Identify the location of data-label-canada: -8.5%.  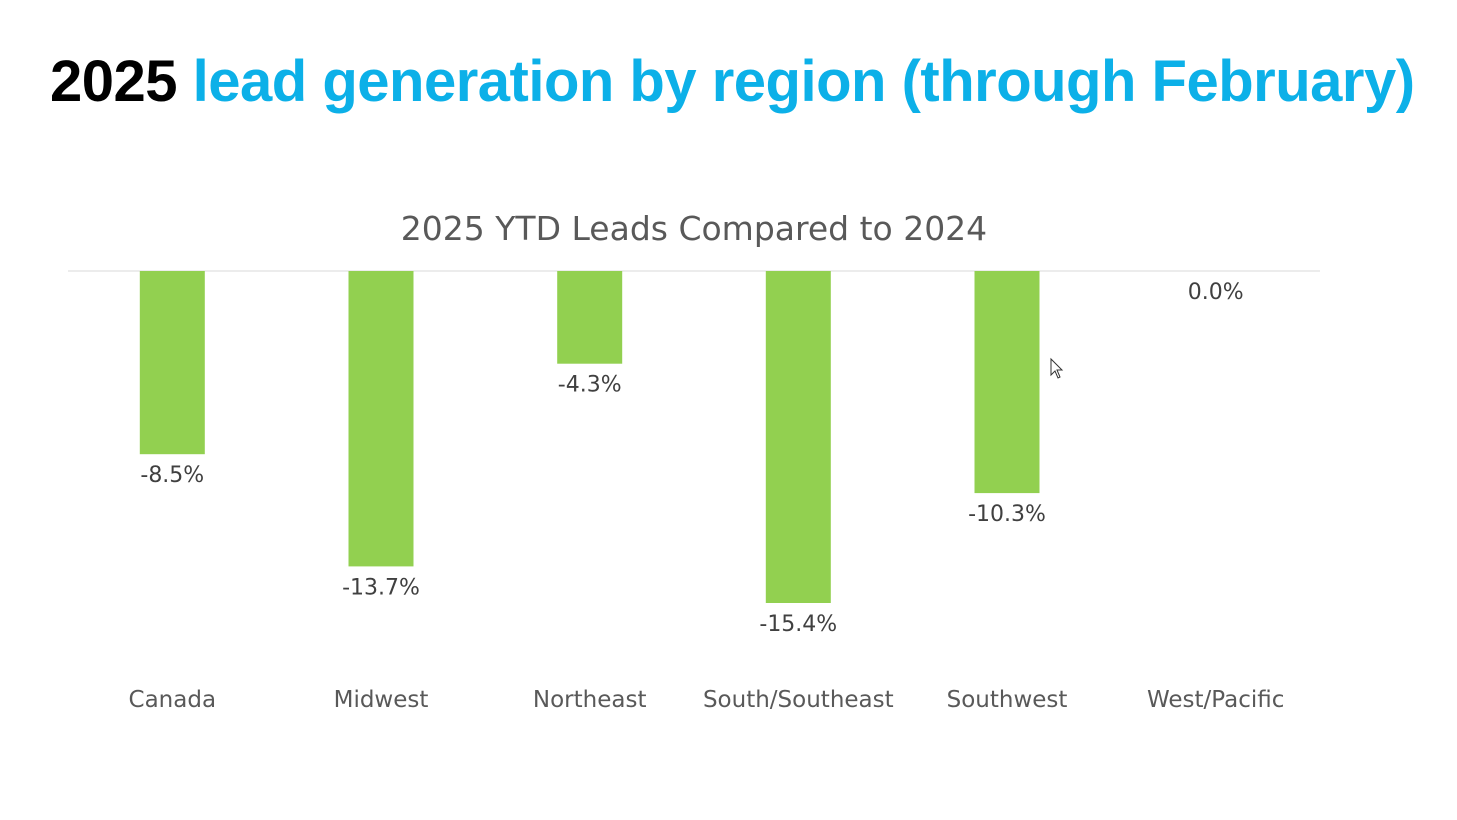
(172, 475).